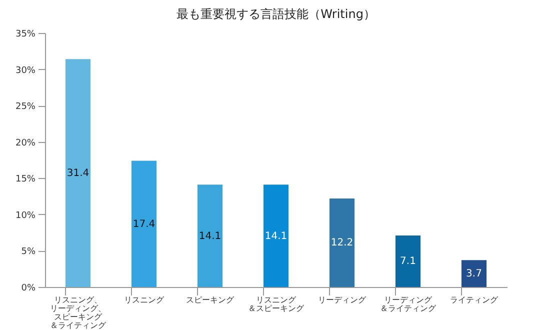  I want to click on x-tick-label: リスニング＆スピーキング, so click(276, 304).